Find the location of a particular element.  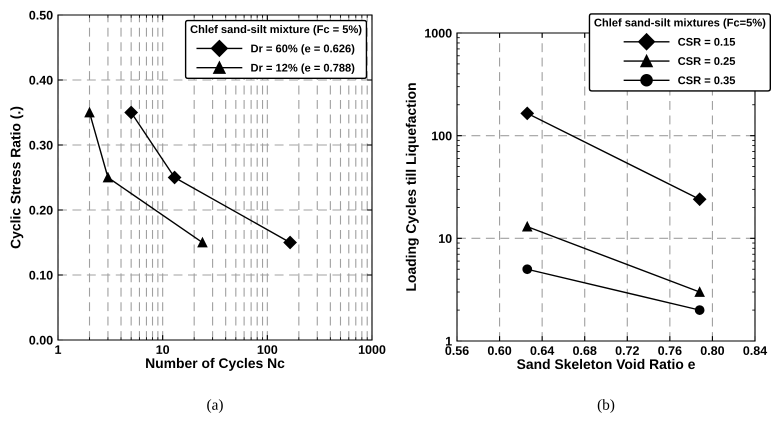

y-tick-label: 0.20 is located at coordinates (41, 210).